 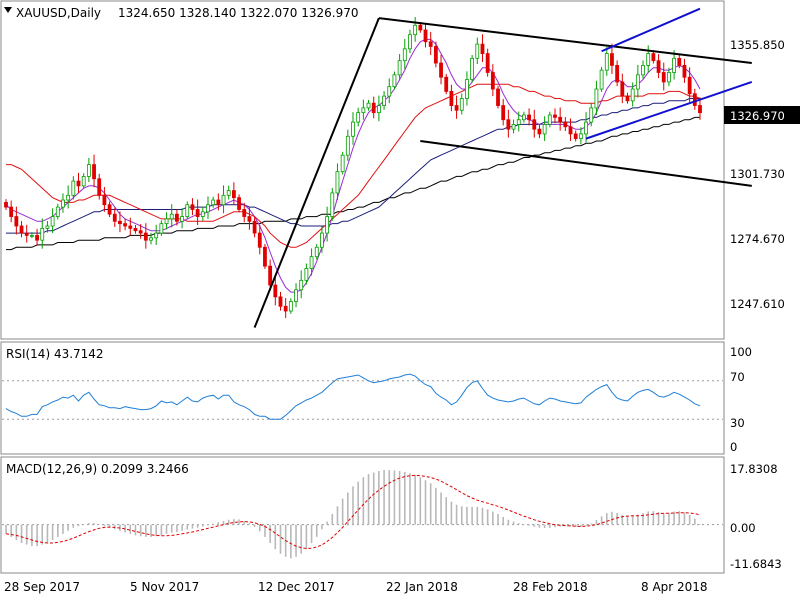 I want to click on date-label: 8 Apr 2018, so click(x=674, y=587).